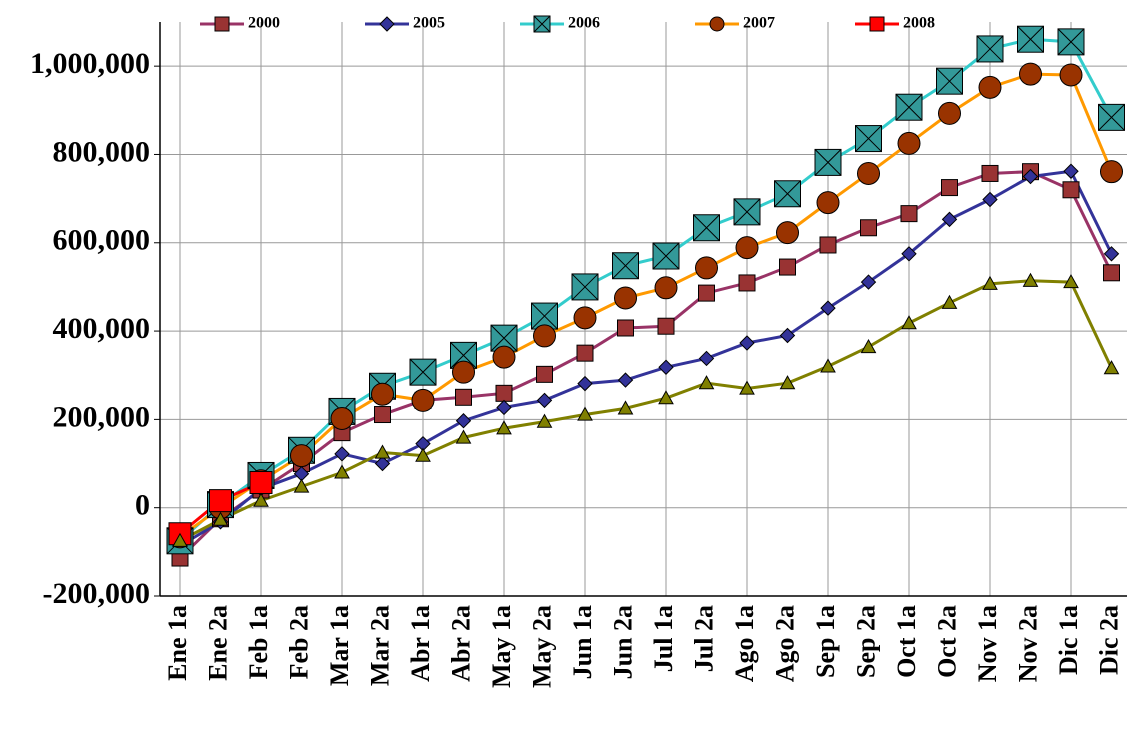  What do you see at coordinates (663, 638) in the screenshot?
I see `x-tick-label: Jul 1a` at bounding box center [663, 638].